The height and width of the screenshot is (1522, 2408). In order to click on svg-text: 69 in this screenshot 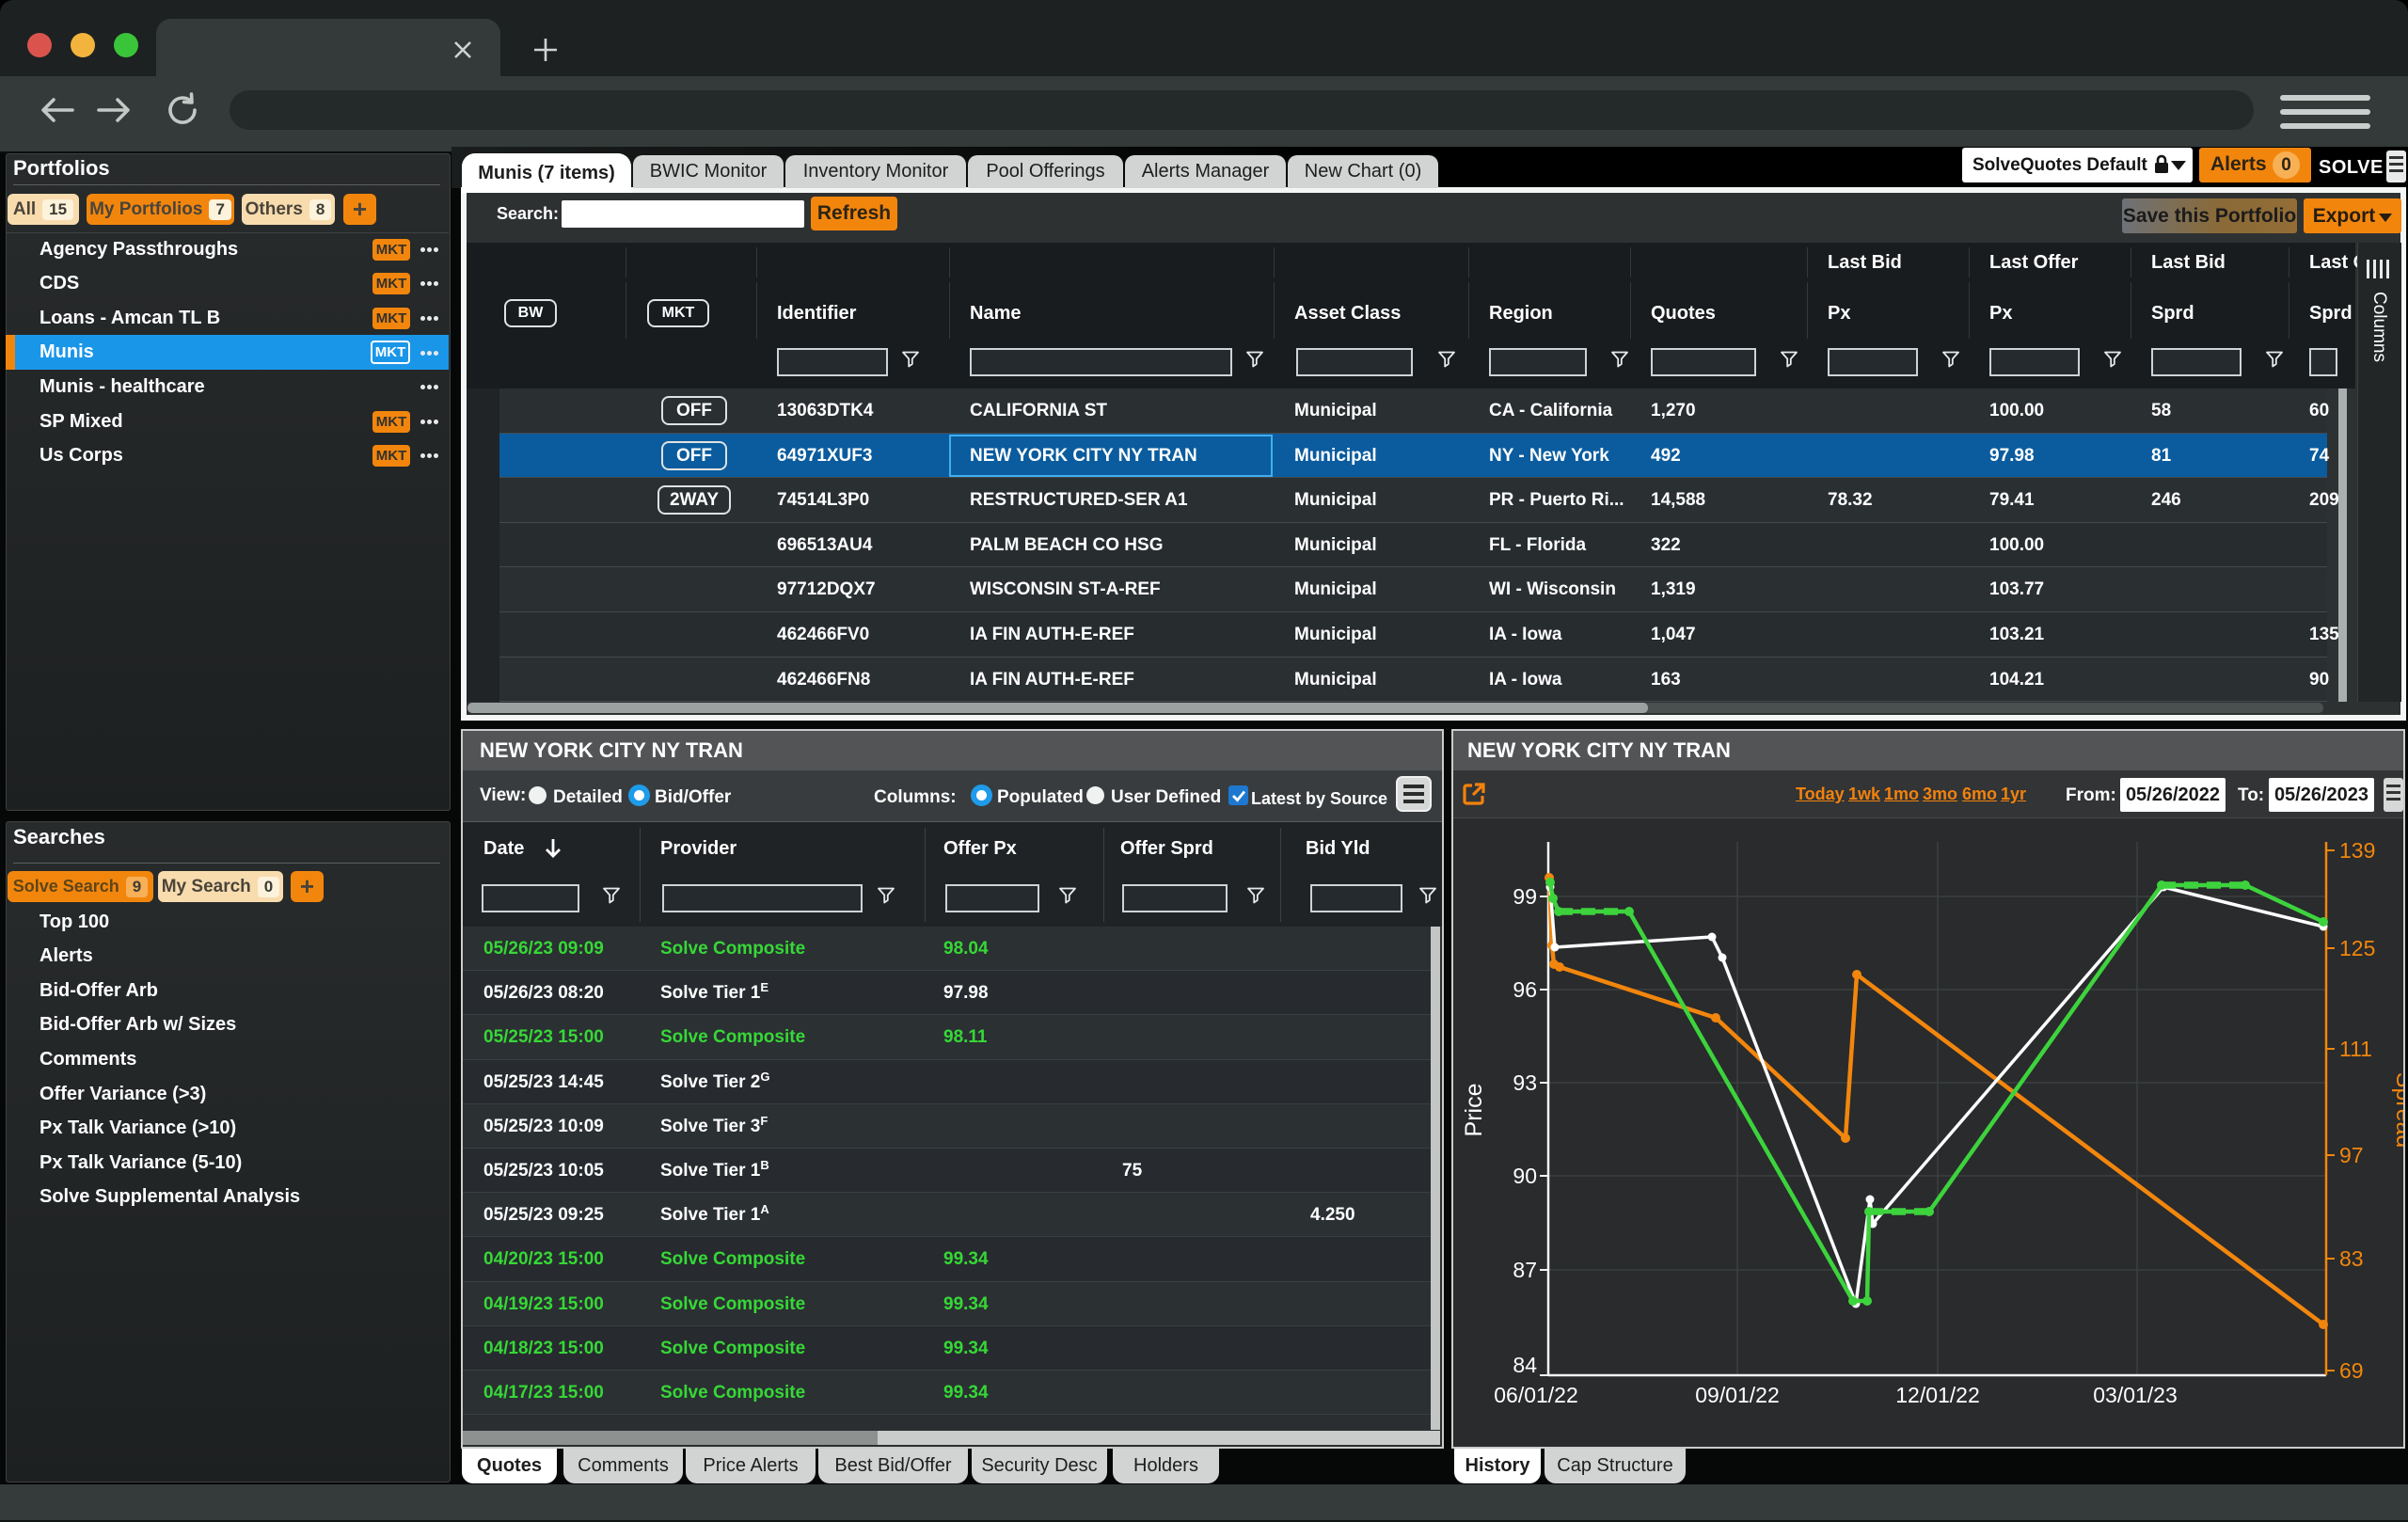, I will do `click(2351, 1370)`.